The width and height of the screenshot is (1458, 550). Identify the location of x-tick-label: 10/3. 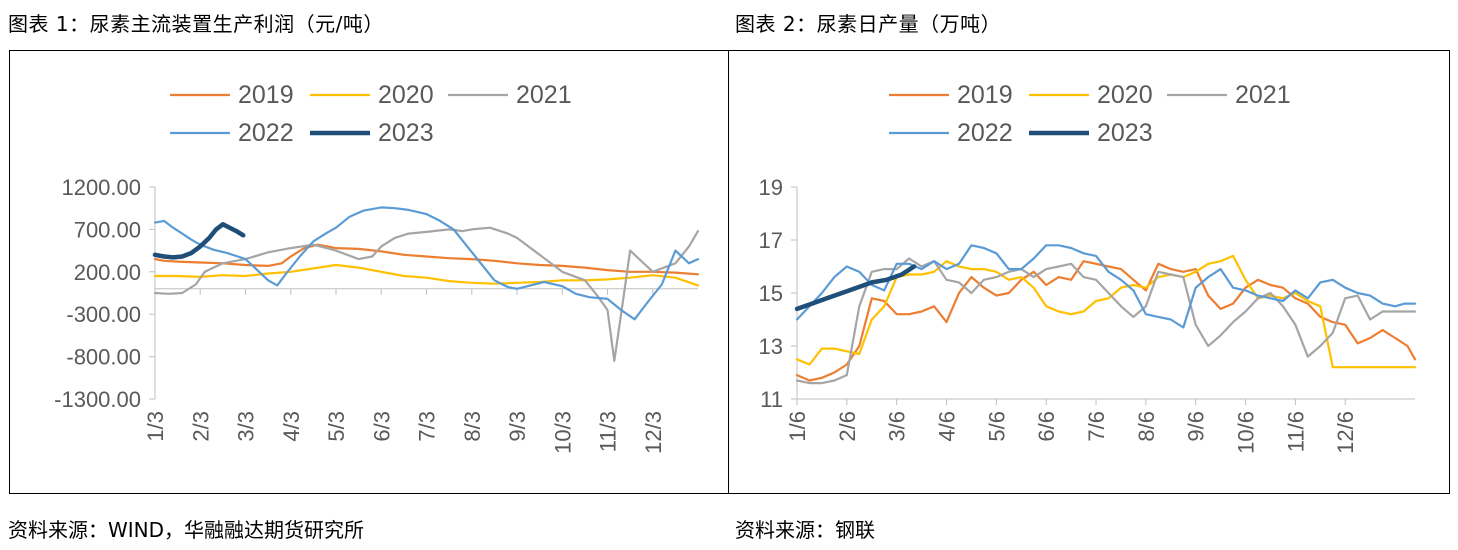
(562, 432).